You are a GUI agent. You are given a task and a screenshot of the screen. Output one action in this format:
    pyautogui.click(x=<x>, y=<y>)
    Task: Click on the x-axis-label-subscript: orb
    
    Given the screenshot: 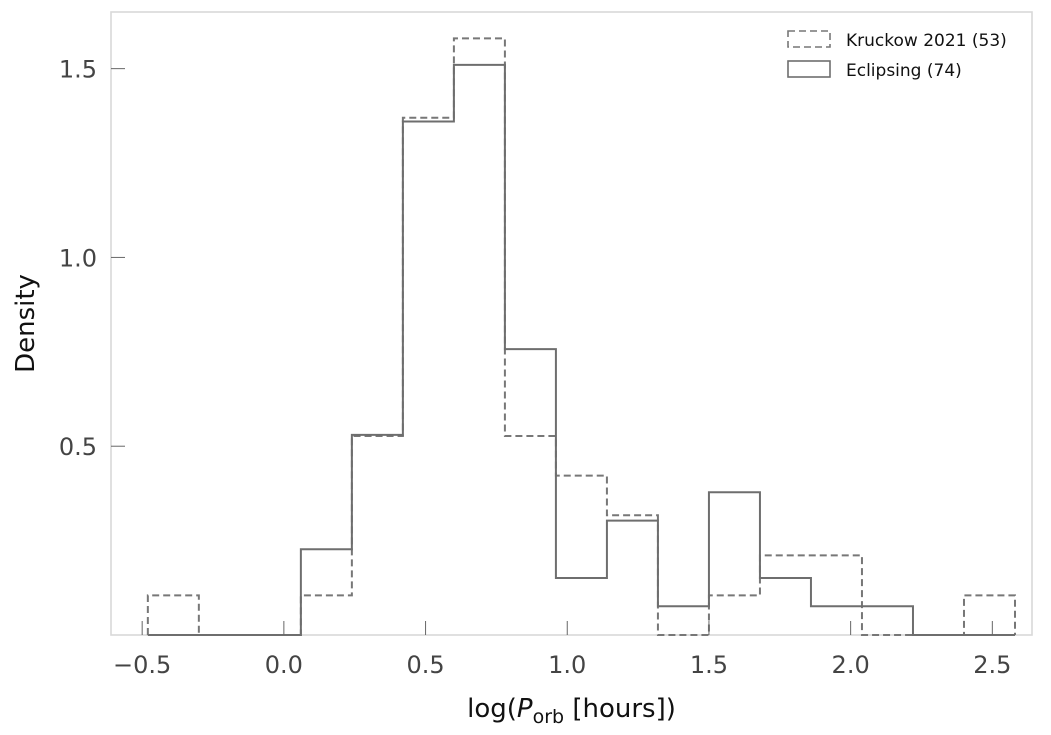 What is the action you would take?
    pyautogui.click(x=549, y=717)
    